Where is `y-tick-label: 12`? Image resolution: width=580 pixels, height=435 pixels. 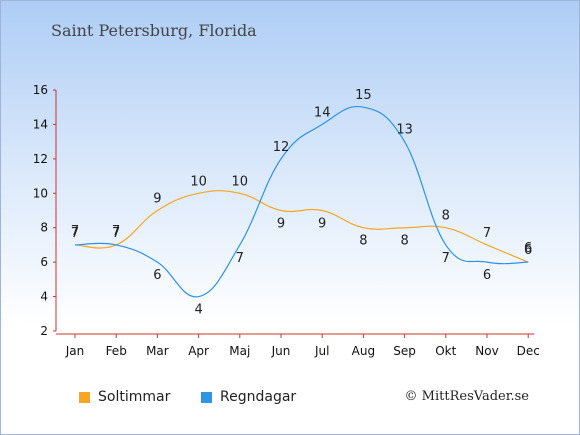
y-tick-label: 12 is located at coordinates (40, 159).